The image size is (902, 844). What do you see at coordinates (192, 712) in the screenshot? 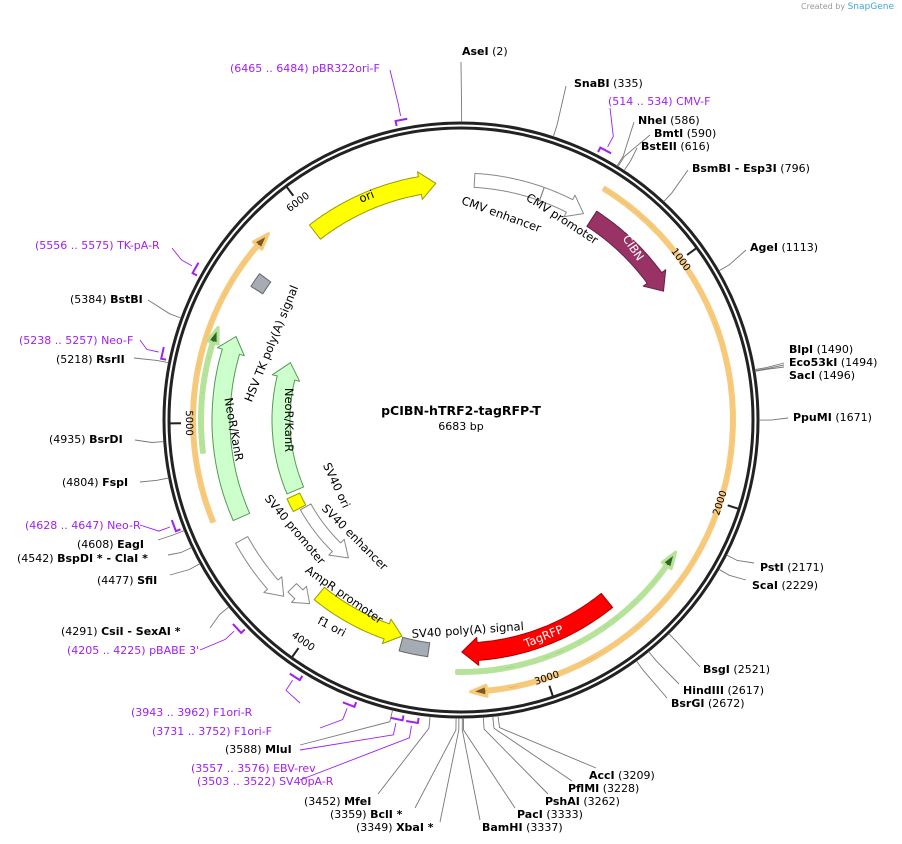
I see `primer-label-f1ori-r: (3943 .. 3962) F1ori-R` at bounding box center [192, 712].